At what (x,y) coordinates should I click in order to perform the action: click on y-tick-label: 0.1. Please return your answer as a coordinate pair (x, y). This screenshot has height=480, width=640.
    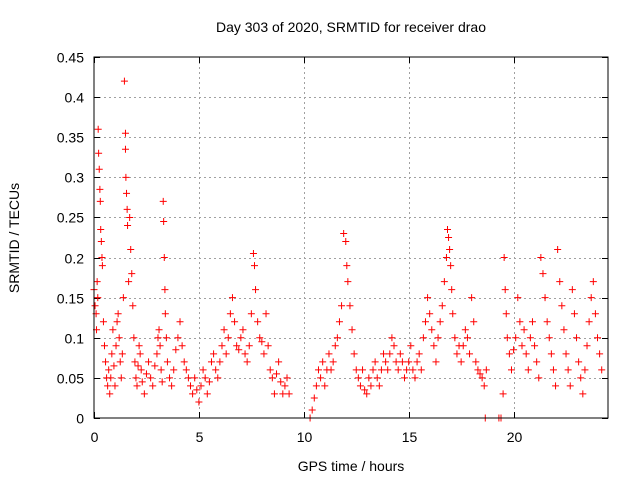
    Looking at the image, I should click on (75, 339).